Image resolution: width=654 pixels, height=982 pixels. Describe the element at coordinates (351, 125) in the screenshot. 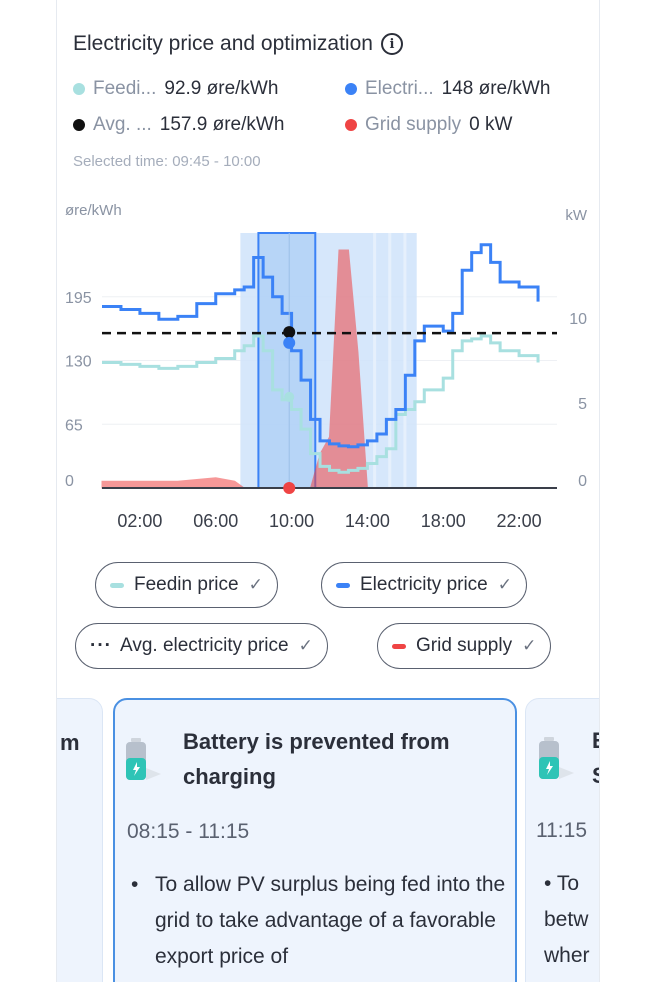

I see `grid-dot-icon` at that location.